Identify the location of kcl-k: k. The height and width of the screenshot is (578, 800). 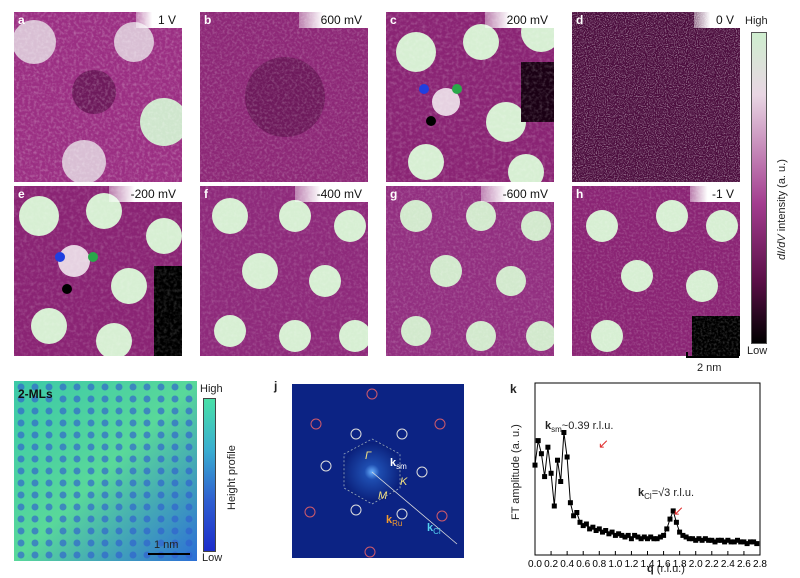
(430, 528).